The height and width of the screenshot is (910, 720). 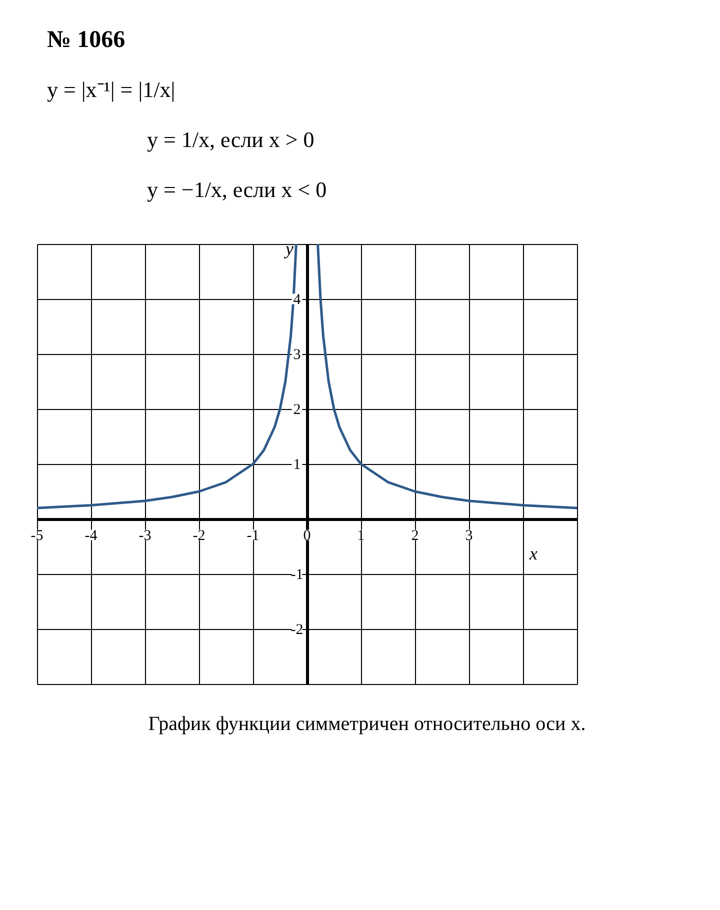 What do you see at coordinates (361, 536) in the screenshot?
I see `x-tick-label: 1` at bounding box center [361, 536].